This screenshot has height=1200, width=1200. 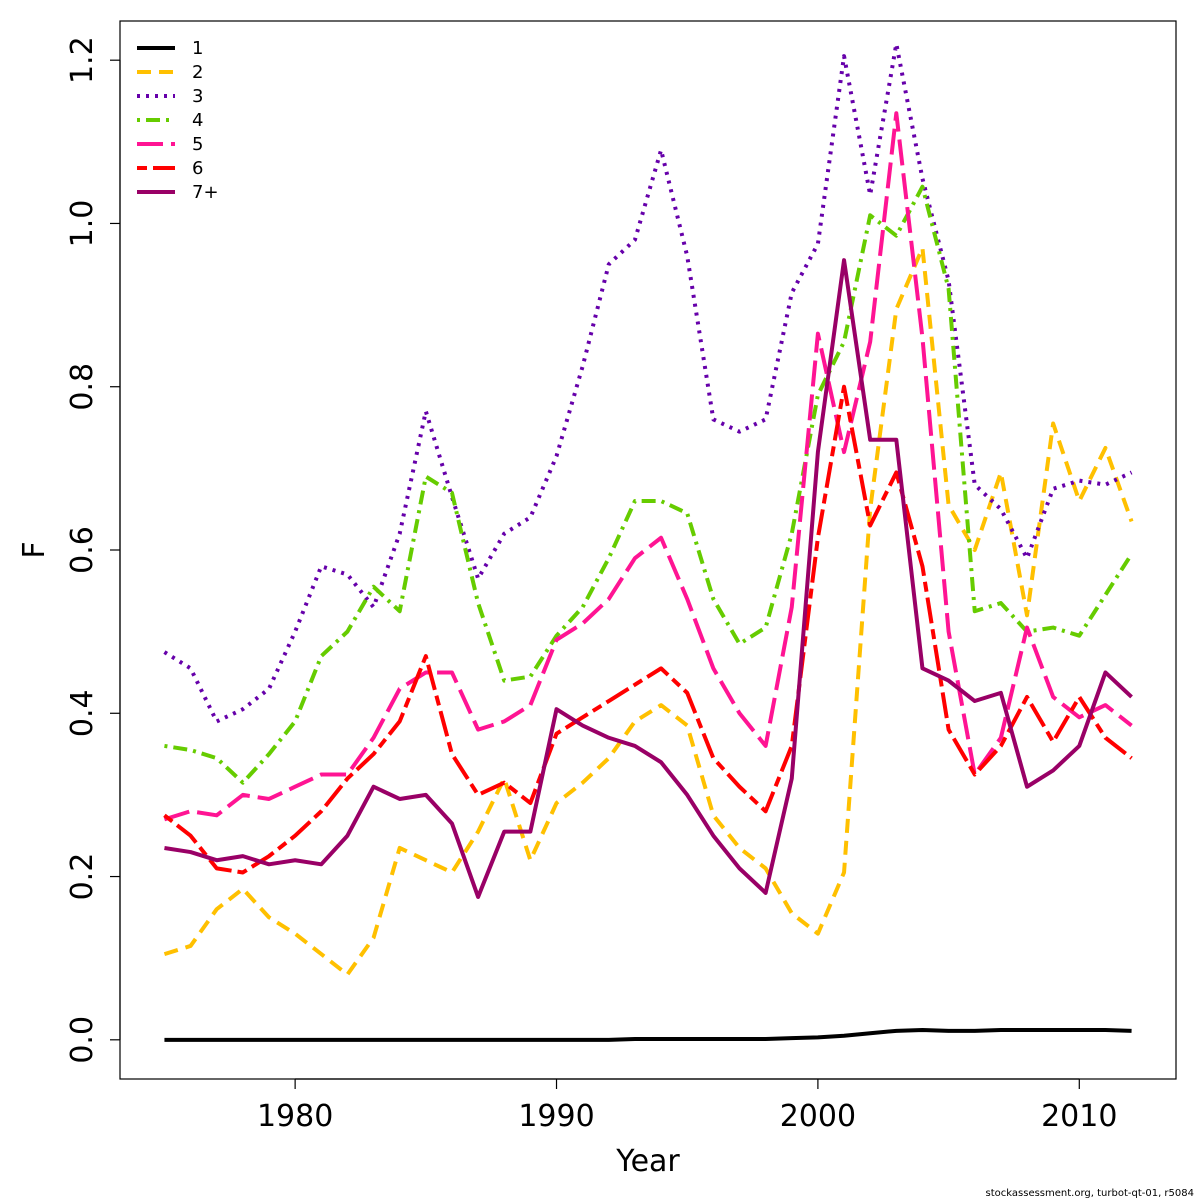 I want to click on legend-label: 2, so click(x=197, y=72).